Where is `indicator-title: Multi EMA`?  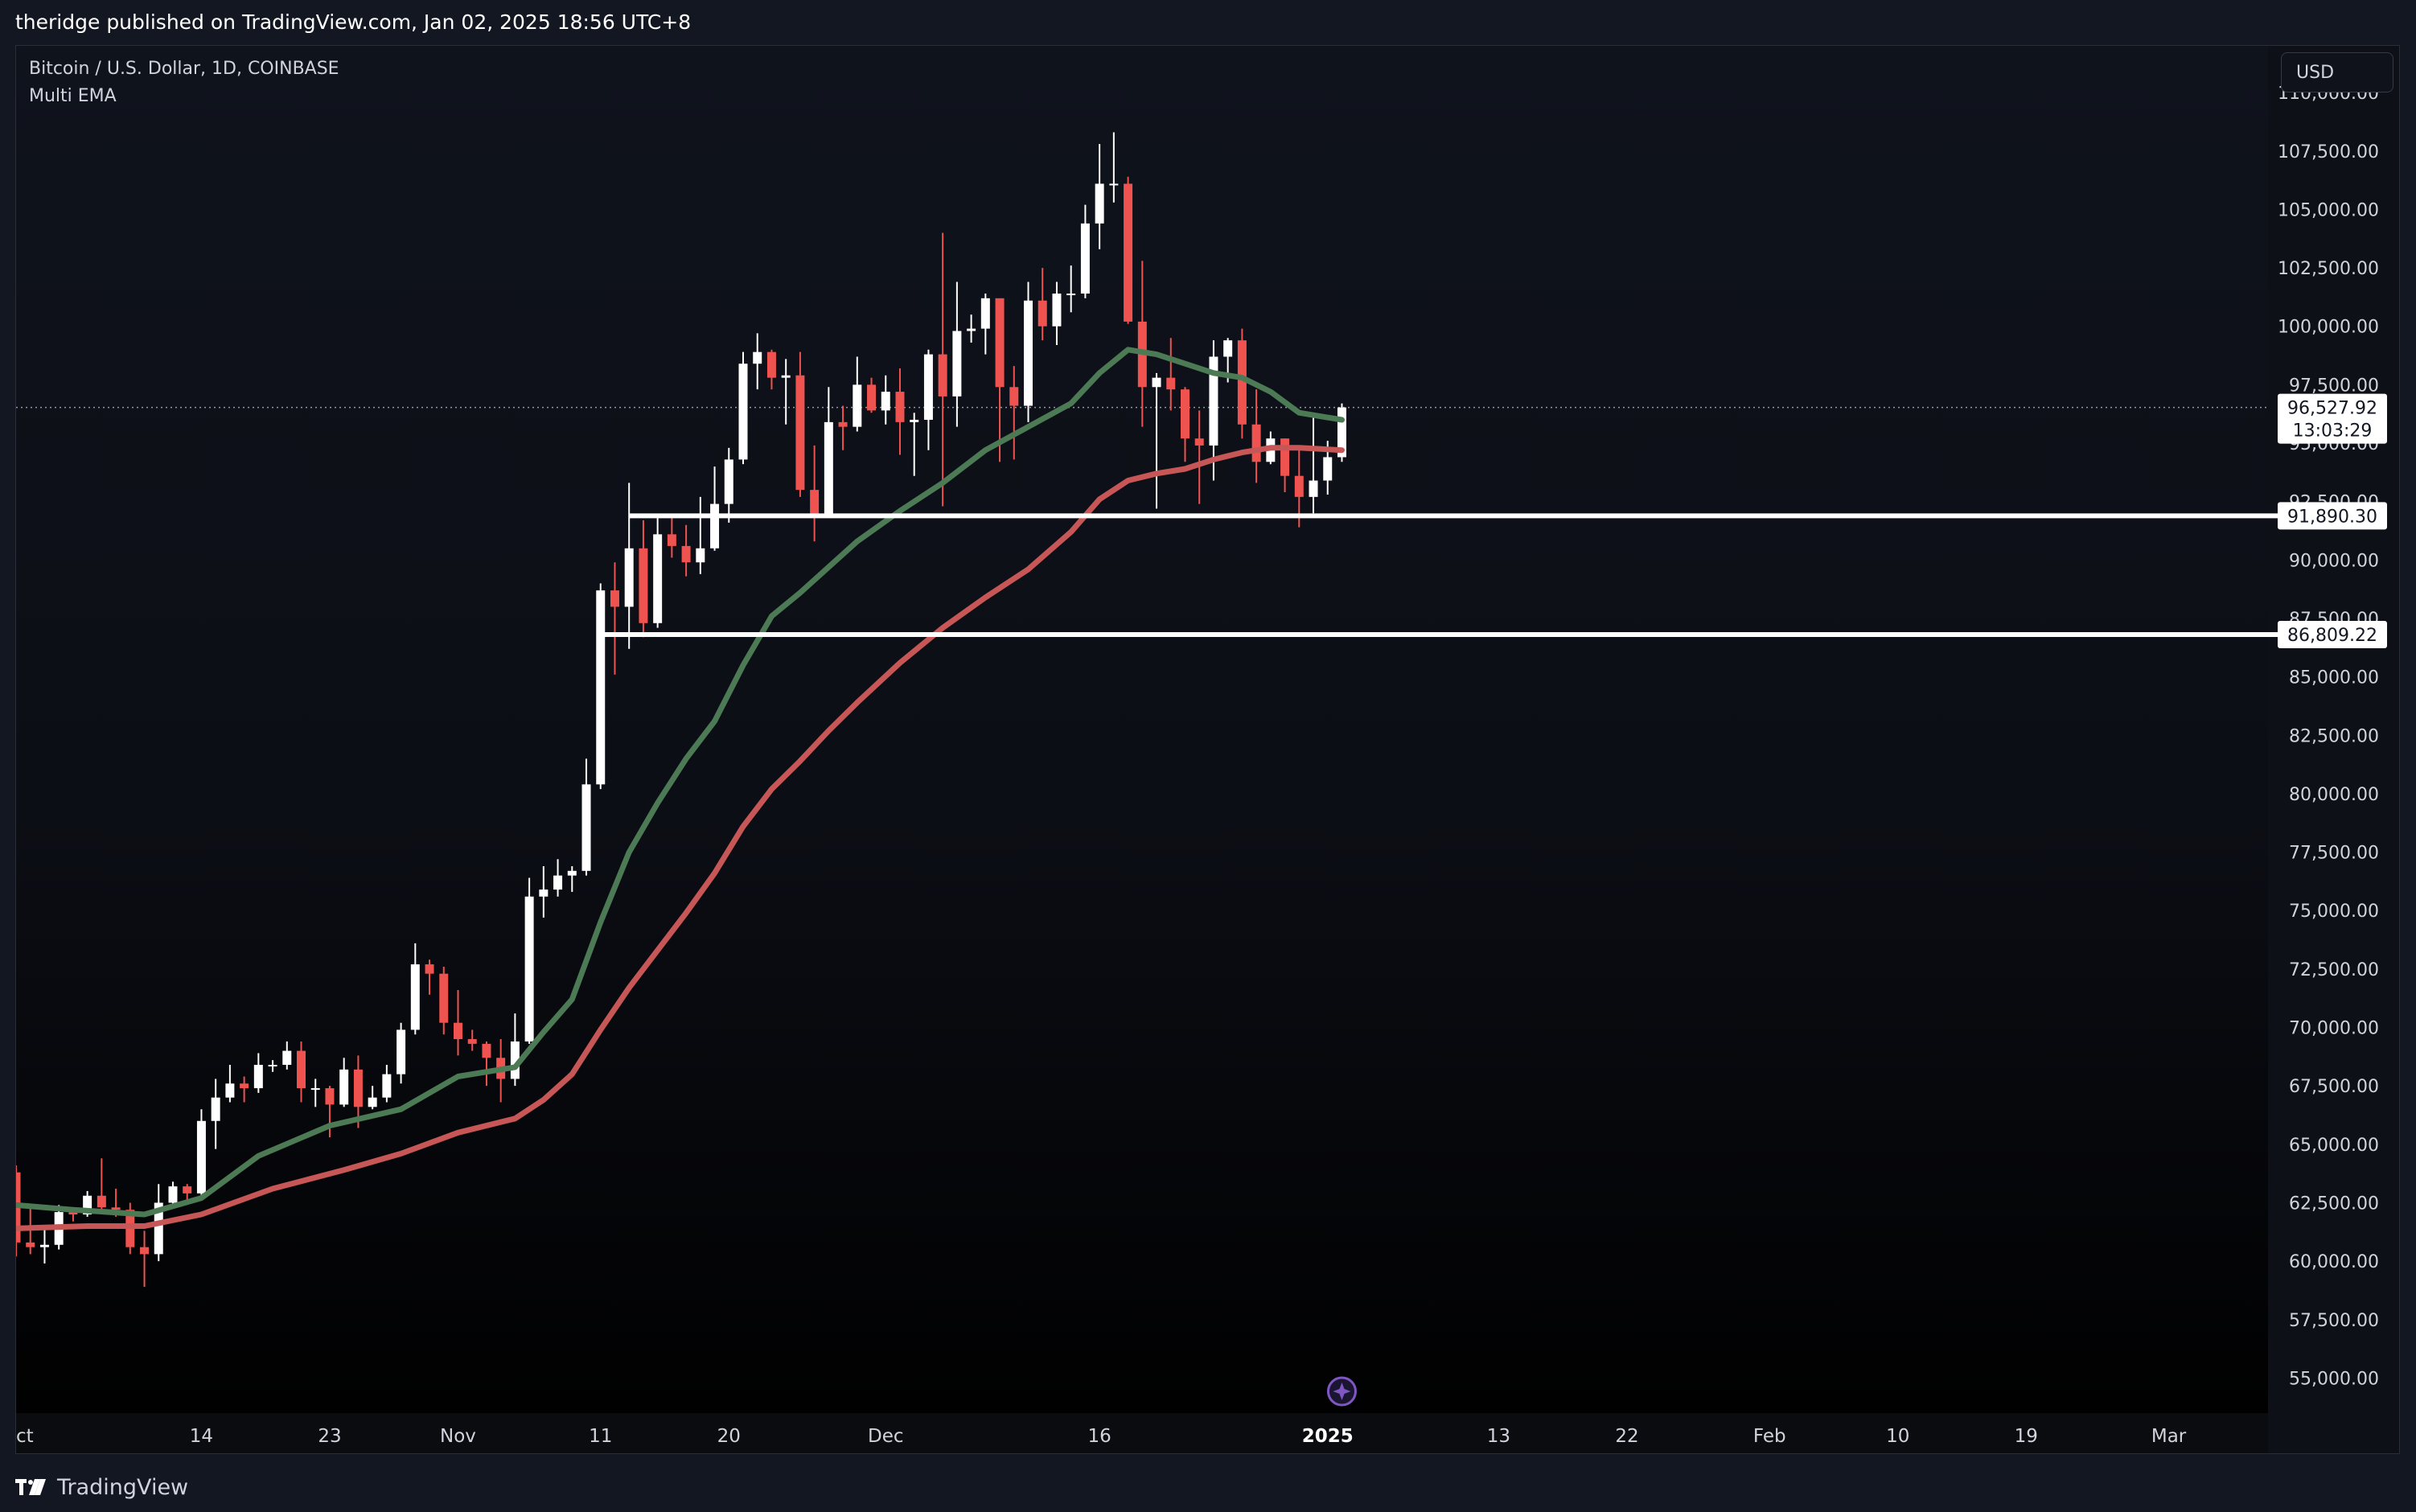 indicator-title: Multi EMA is located at coordinates (73, 96).